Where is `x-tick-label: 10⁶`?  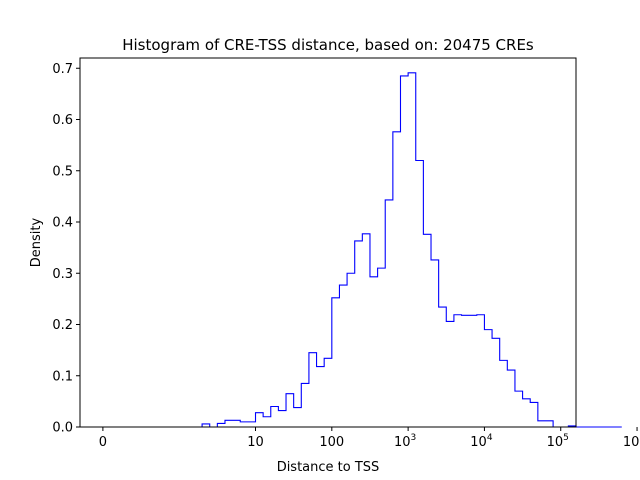
x-tick-label: 10⁶ is located at coordinates (631, 441).